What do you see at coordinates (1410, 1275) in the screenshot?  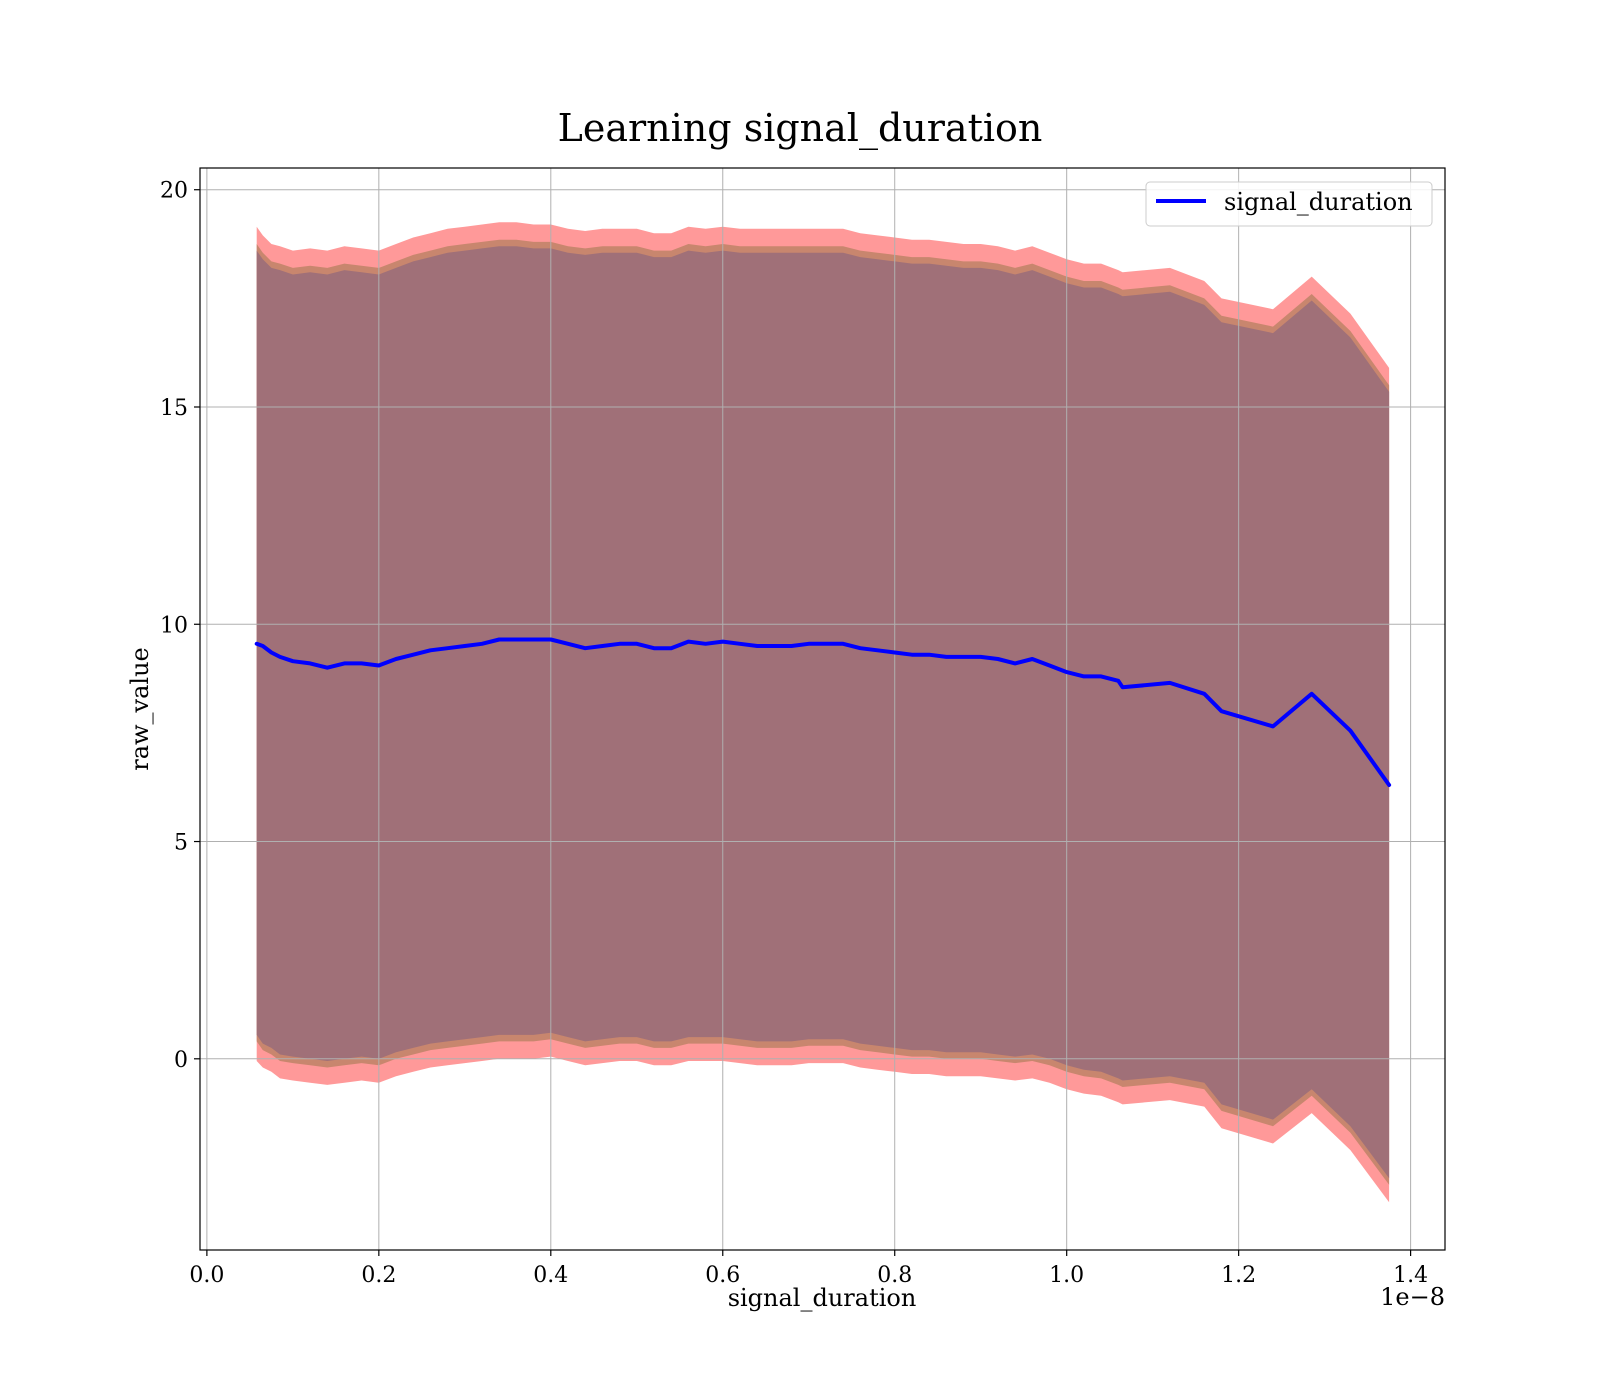 I see `x-tick-label: 1.4` at bounding box center [1410, 1275].